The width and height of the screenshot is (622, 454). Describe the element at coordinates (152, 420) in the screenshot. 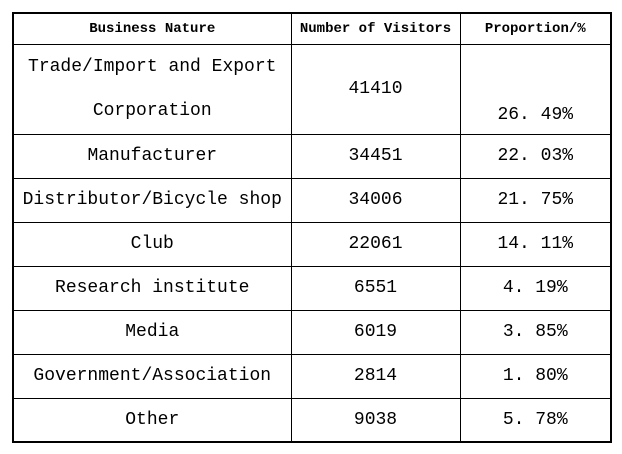

I see `business-nature-cell: Other` at that location.